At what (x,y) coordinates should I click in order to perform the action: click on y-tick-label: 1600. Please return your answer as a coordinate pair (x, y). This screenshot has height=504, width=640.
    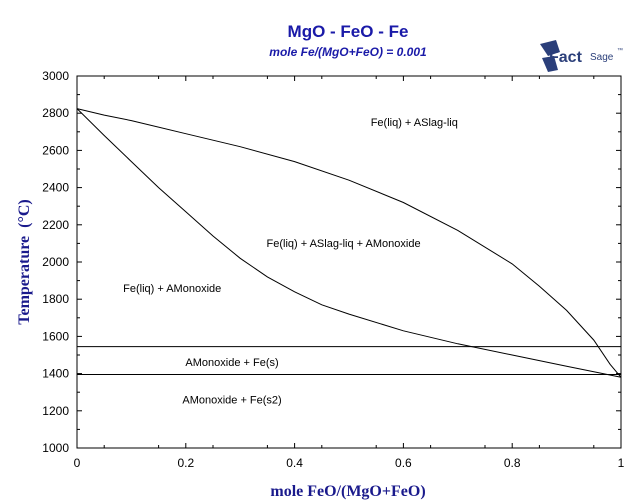
    Looking at the image, I should click on (55, 336).